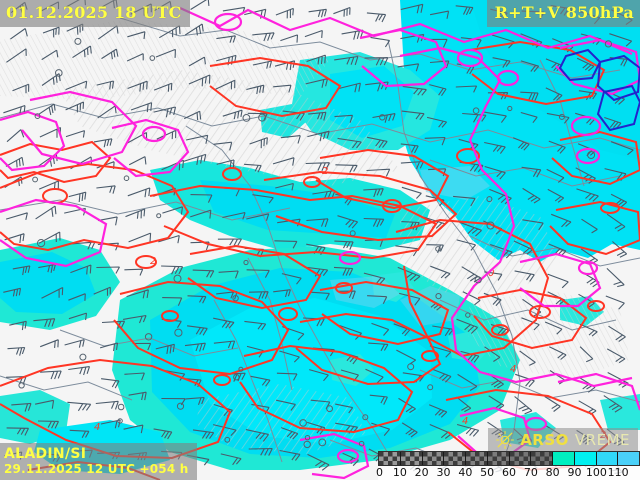  What do you see at coordinates (563, 440) in the screenshot?
I see `arso-vreme-logo: ARSO VREME` at bounding box center [563, 440].